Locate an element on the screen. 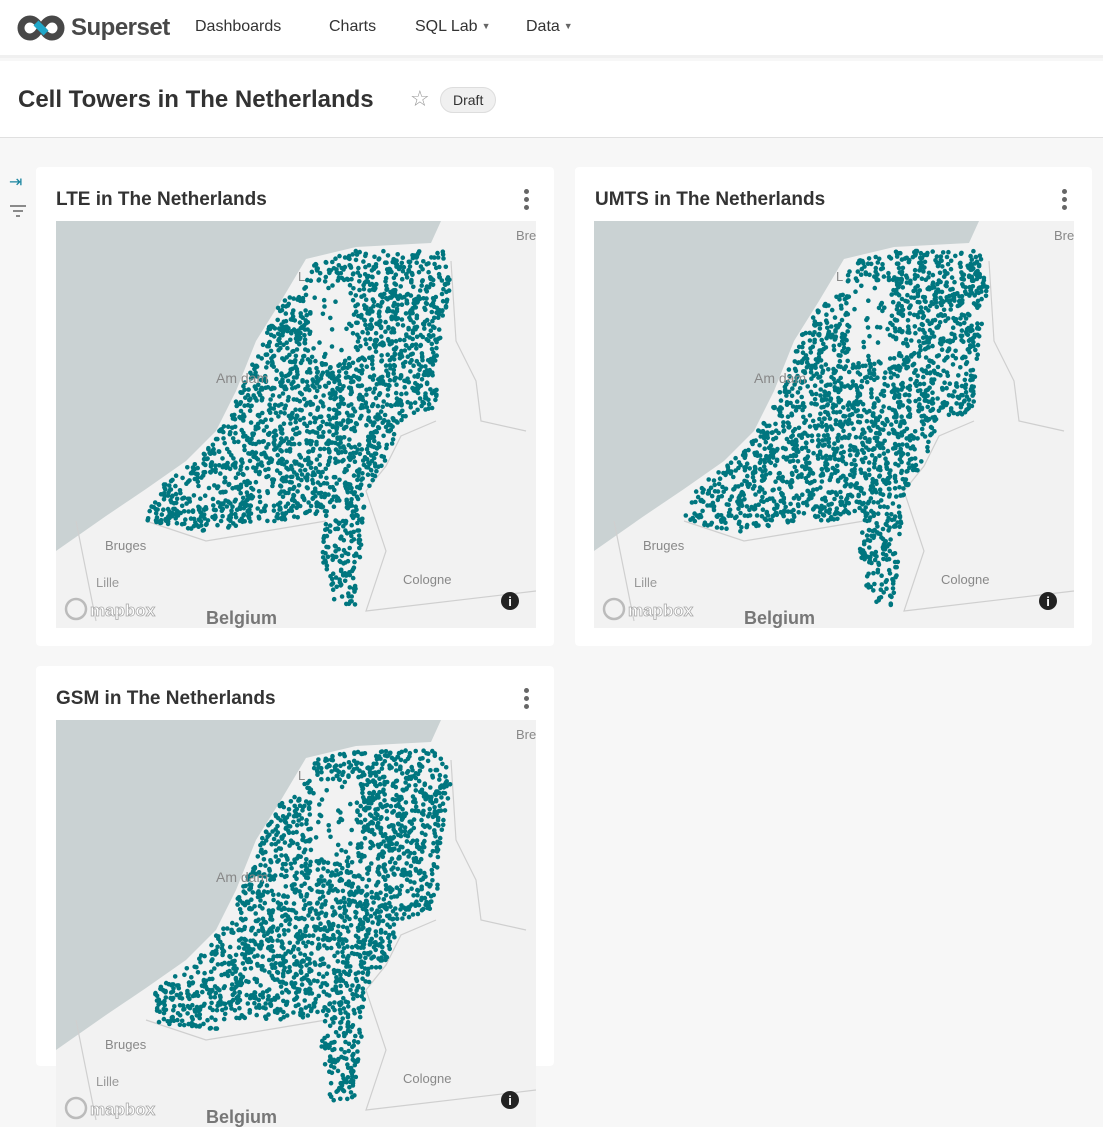  nav-dashboards: Dashboards is located at coordinates (238, 26).